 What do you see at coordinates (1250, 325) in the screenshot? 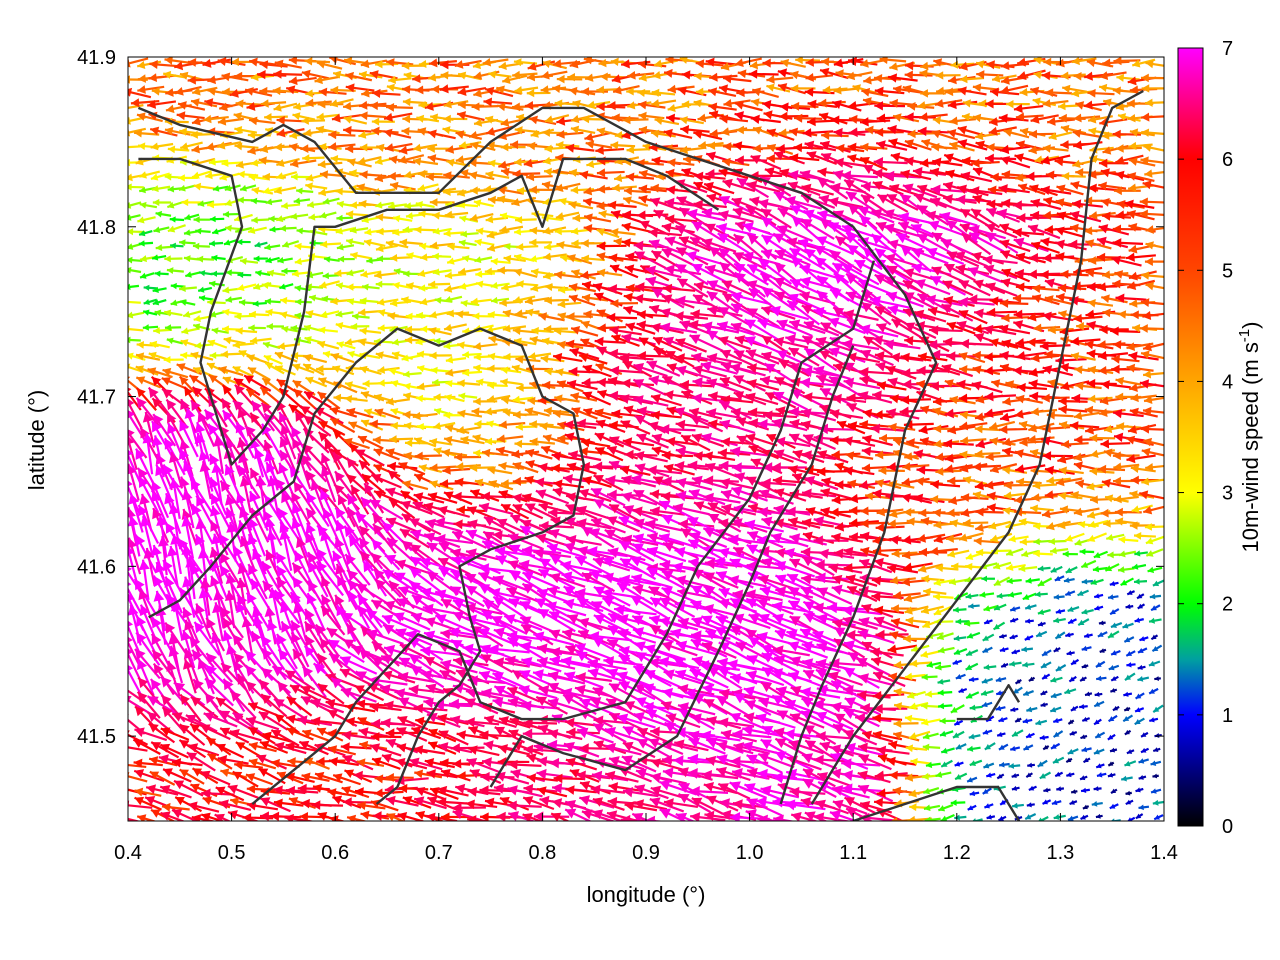
I see `colorbar-label-end: )` at bounding box center [1250, 325].